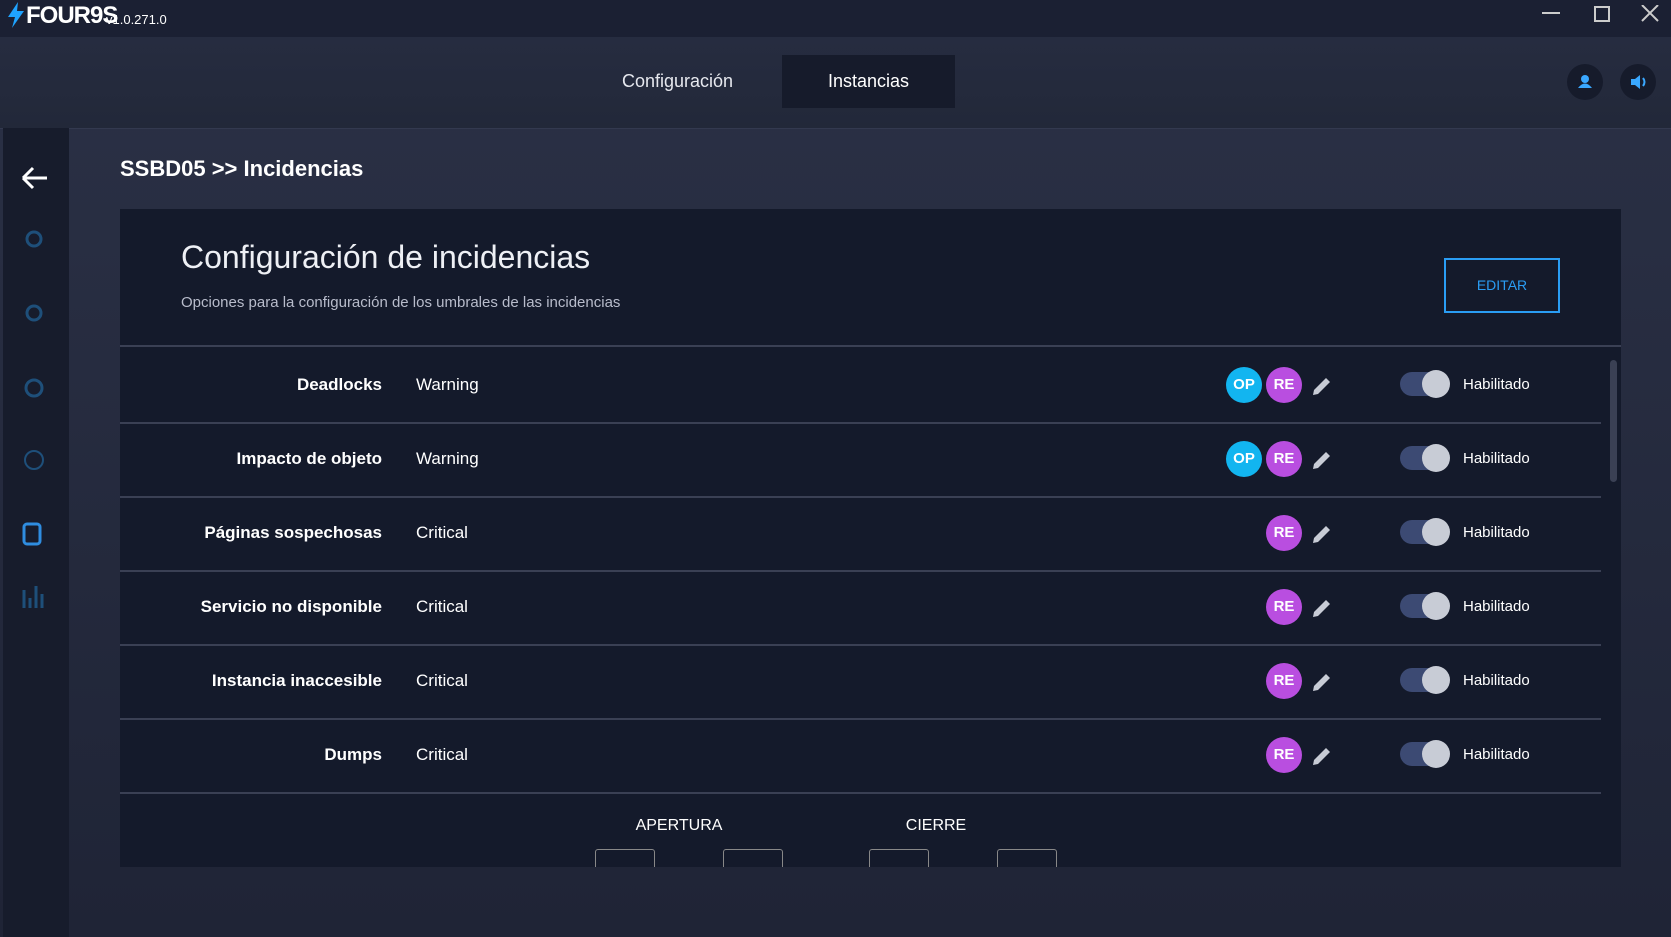 Image resolution: width=1671 pixels, height=937 pixels. Describe the element at coordinates (860, 534) in the screenshot. I see `incident-row: Páginas sospechosas Critical RE Habilitado` at that location.